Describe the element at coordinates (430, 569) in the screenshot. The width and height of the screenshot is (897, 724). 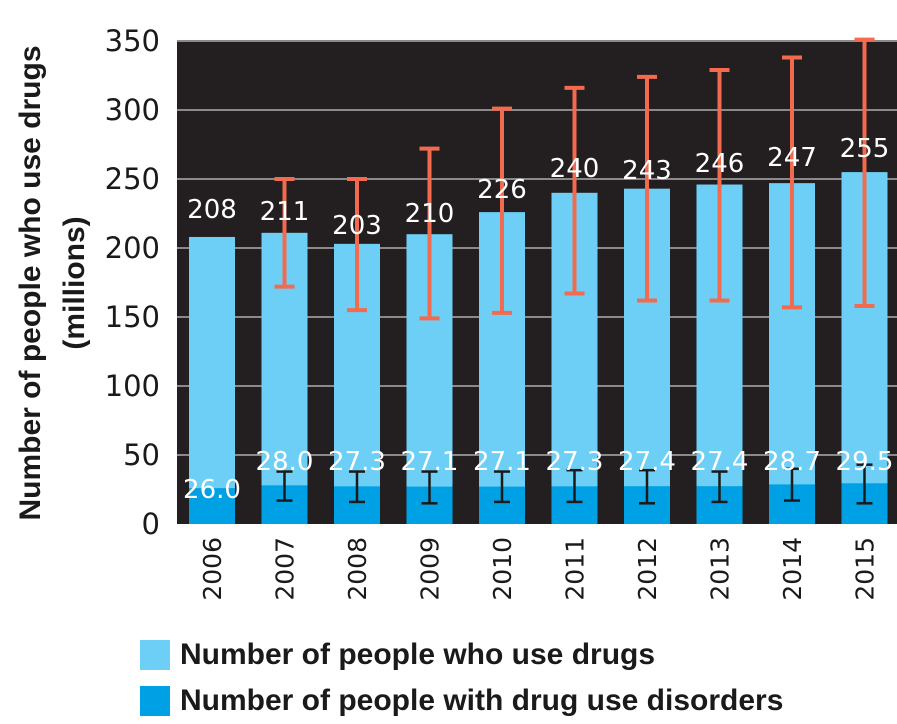
I see `x-tick-label: 2009` at that location.